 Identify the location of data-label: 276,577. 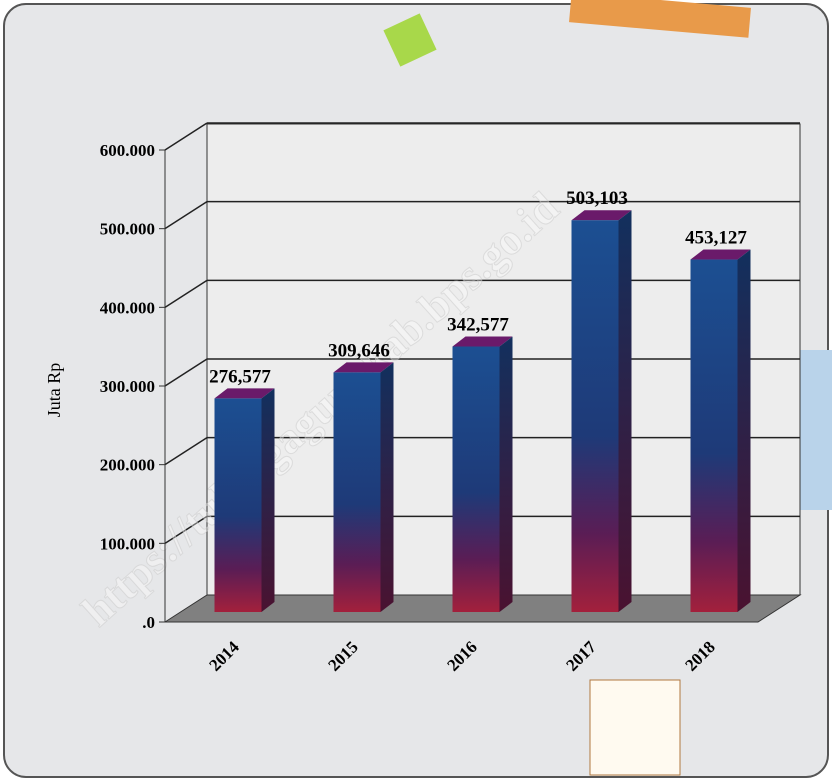
(240, 376).